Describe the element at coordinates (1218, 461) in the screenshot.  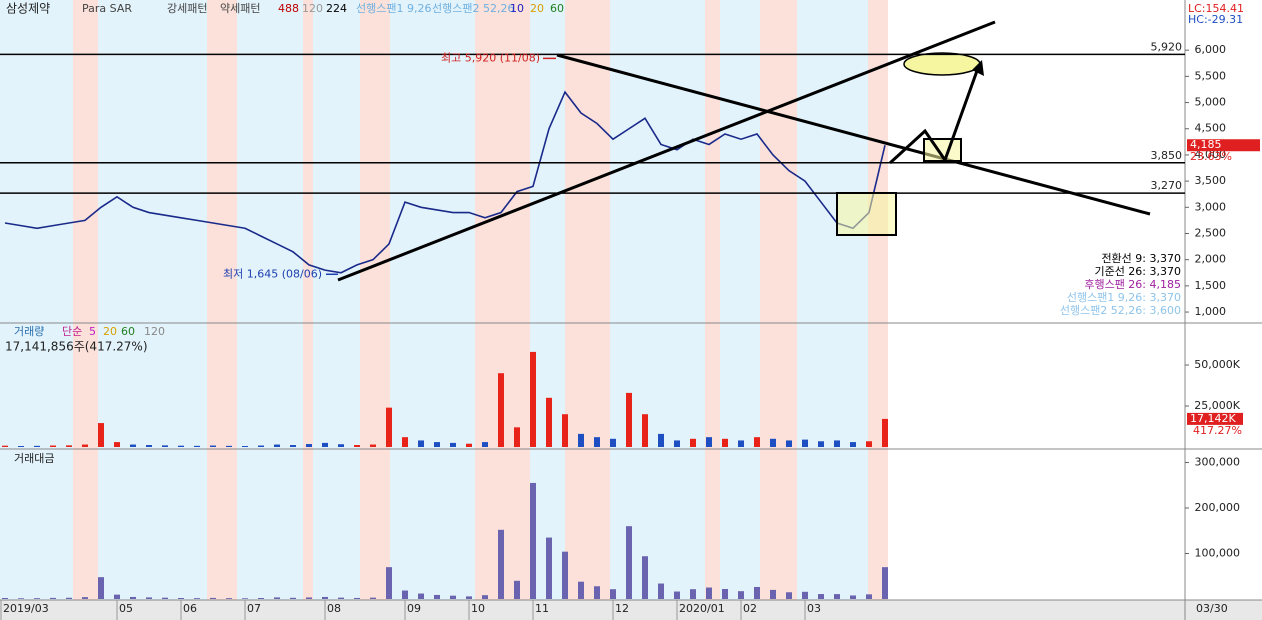
I see `y-tick-label: 300,000` at that location.